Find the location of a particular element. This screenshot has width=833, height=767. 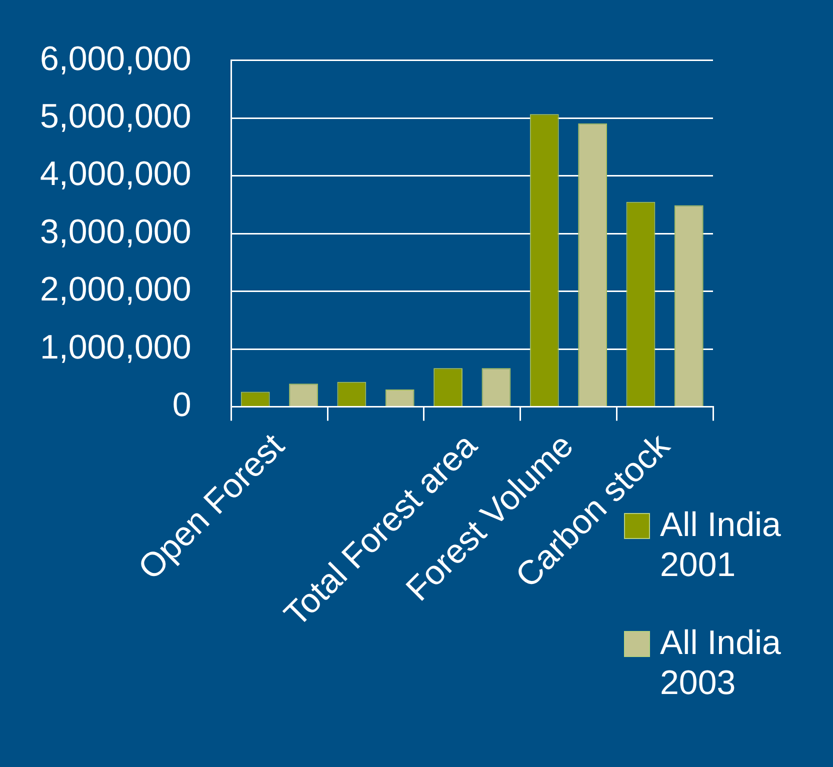

y-tick-label: 5,000,000 is located at coordinates (116, 117).